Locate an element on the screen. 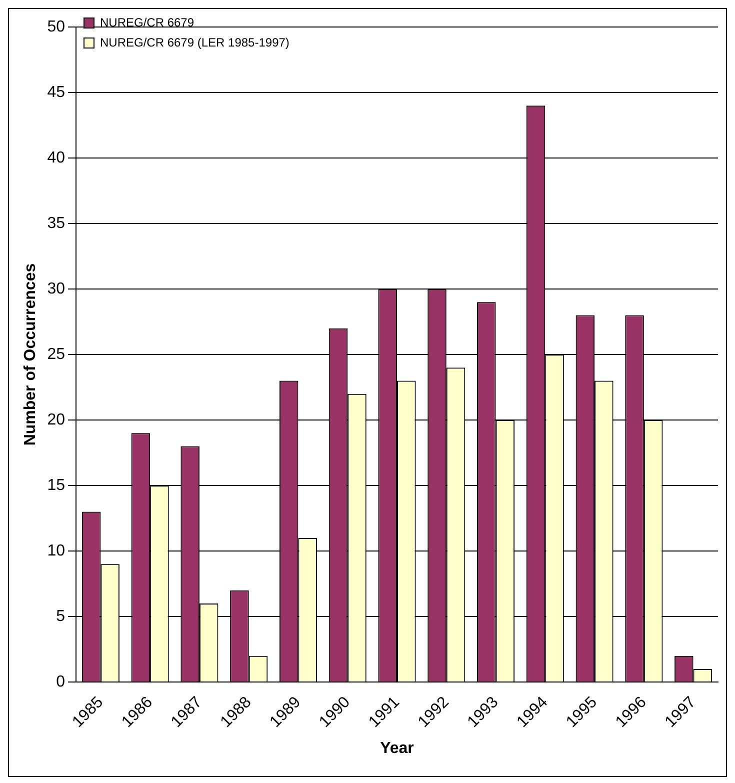 This screenshot has height=783, width=735. y-tick-label: 50 is located at coordinates (56, 27).